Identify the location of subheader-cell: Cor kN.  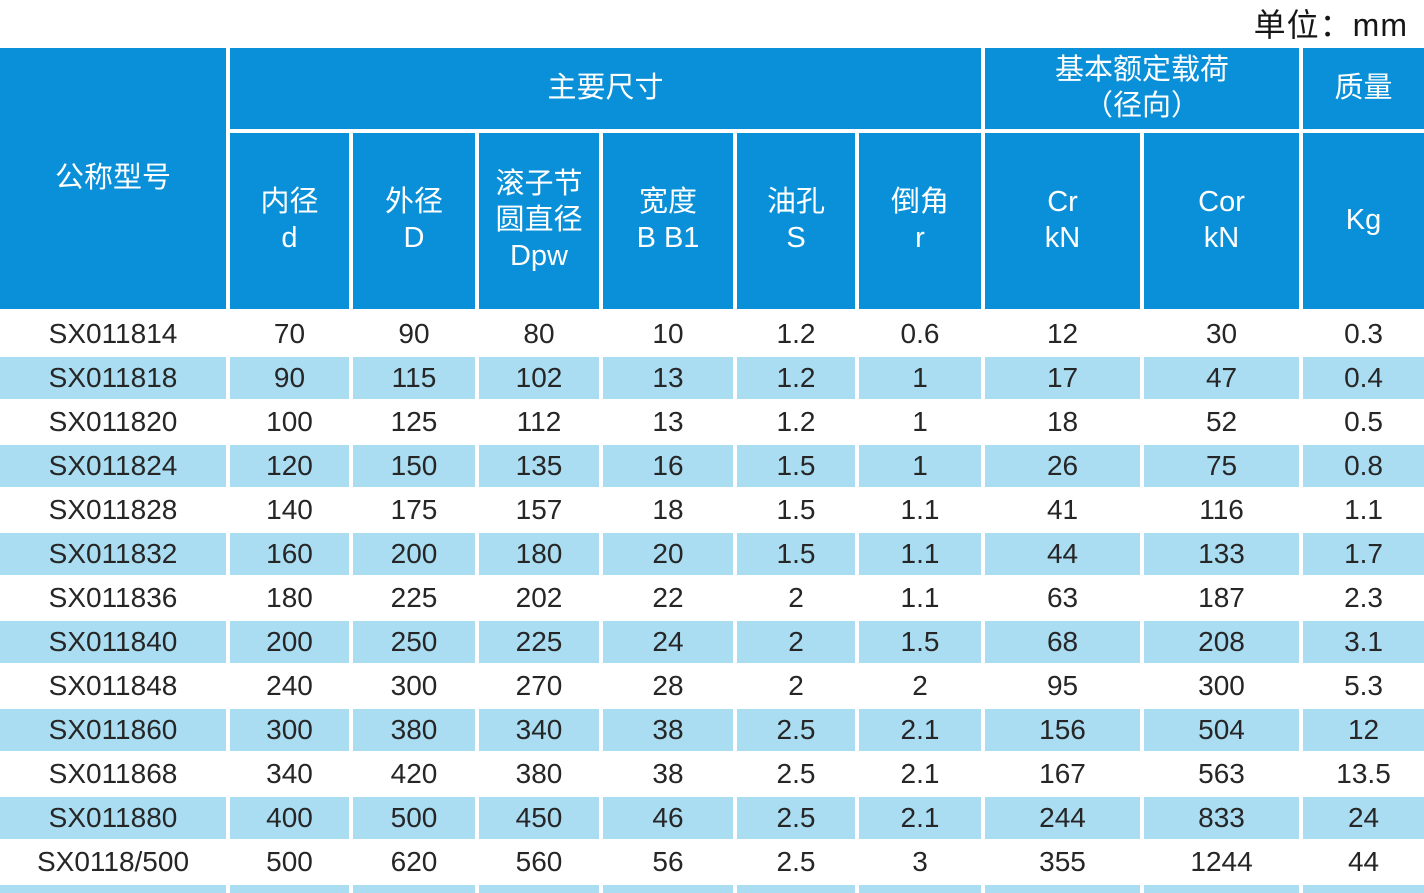
(1224, 223).